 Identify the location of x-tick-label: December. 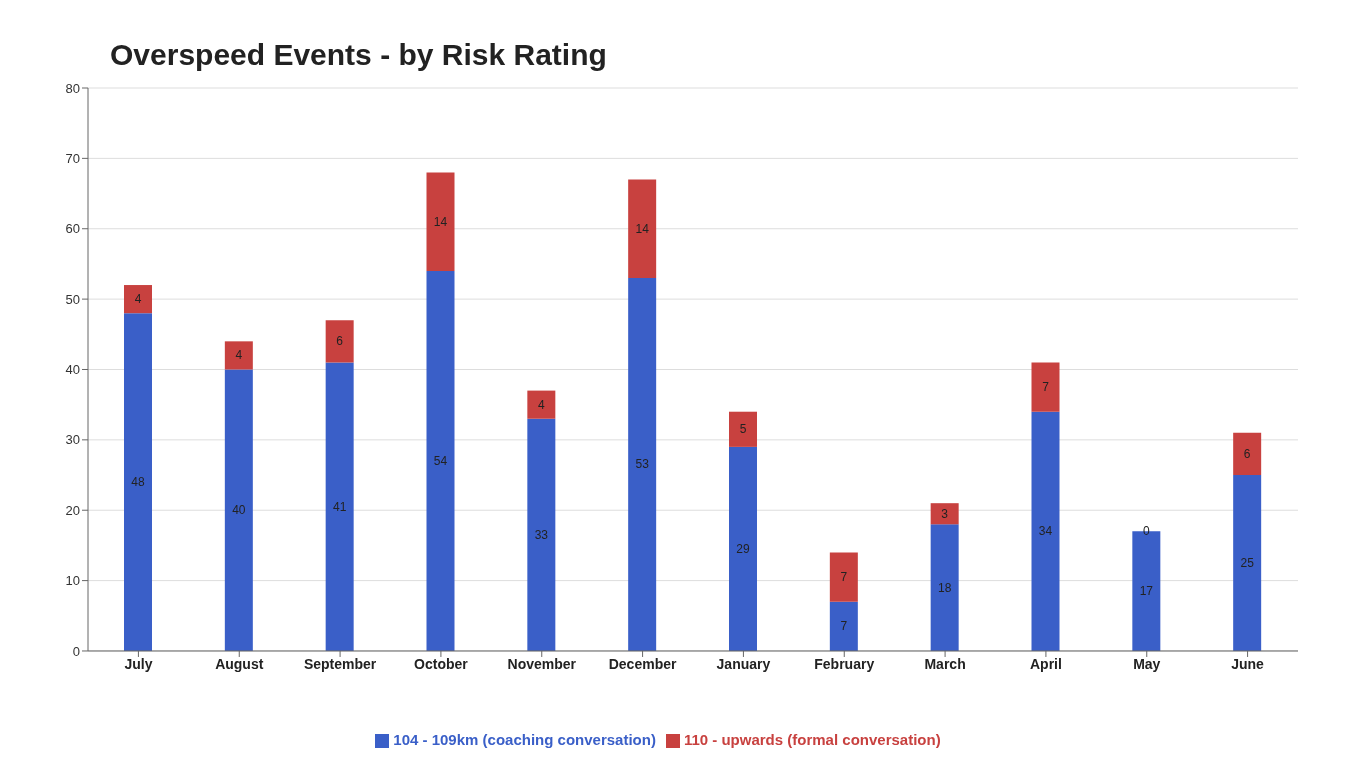
(642, 663).